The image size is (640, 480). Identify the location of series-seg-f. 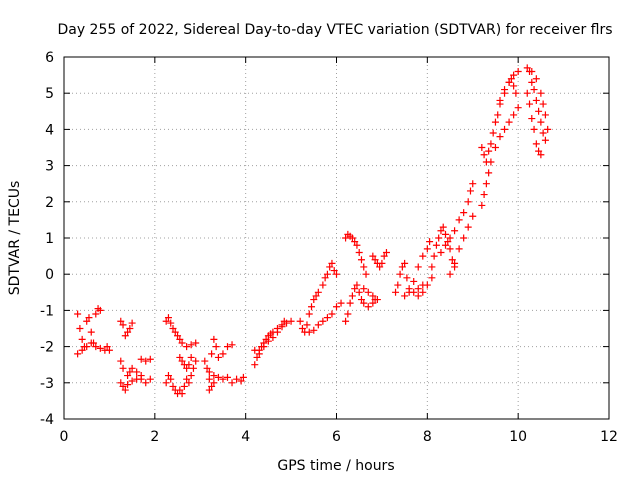
(145, 360).